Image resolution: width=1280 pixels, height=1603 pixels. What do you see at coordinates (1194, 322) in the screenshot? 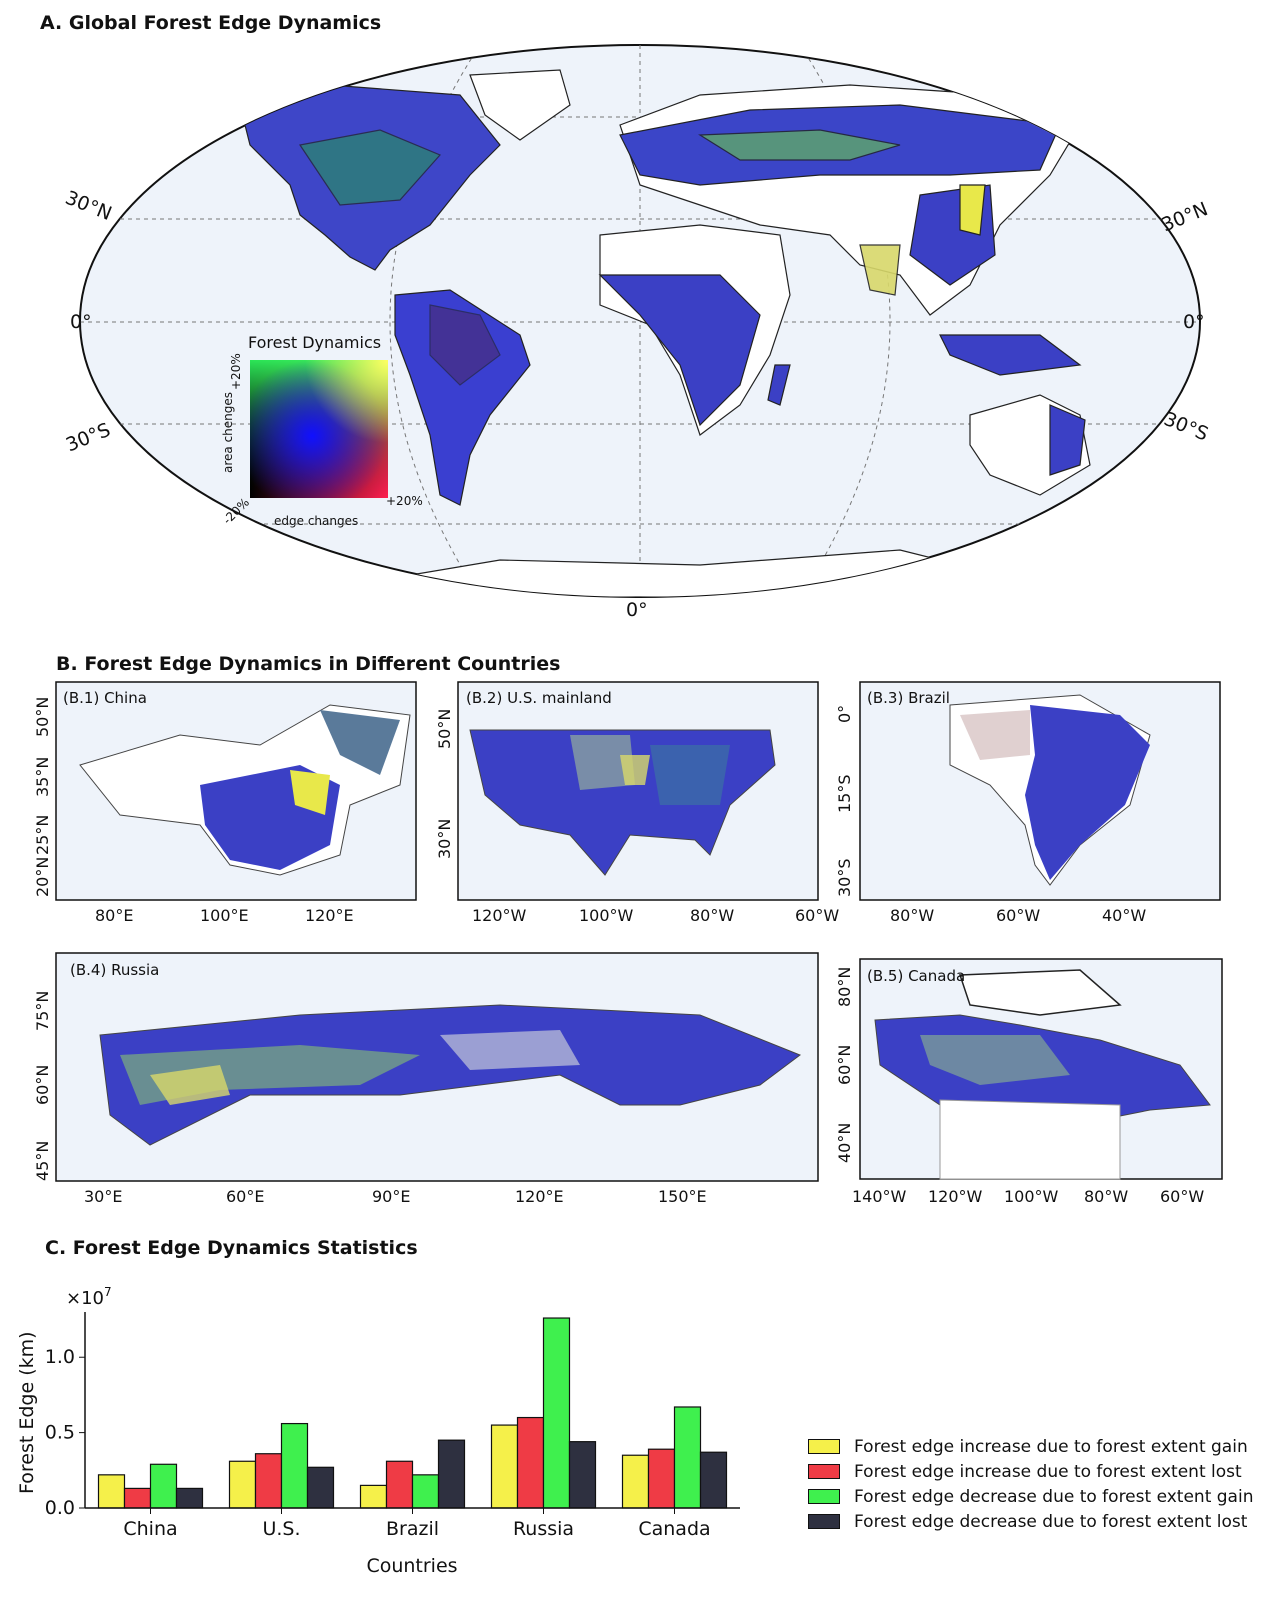
I see `lat-label-right-0: 0°` at bounding box center [1194, 322].